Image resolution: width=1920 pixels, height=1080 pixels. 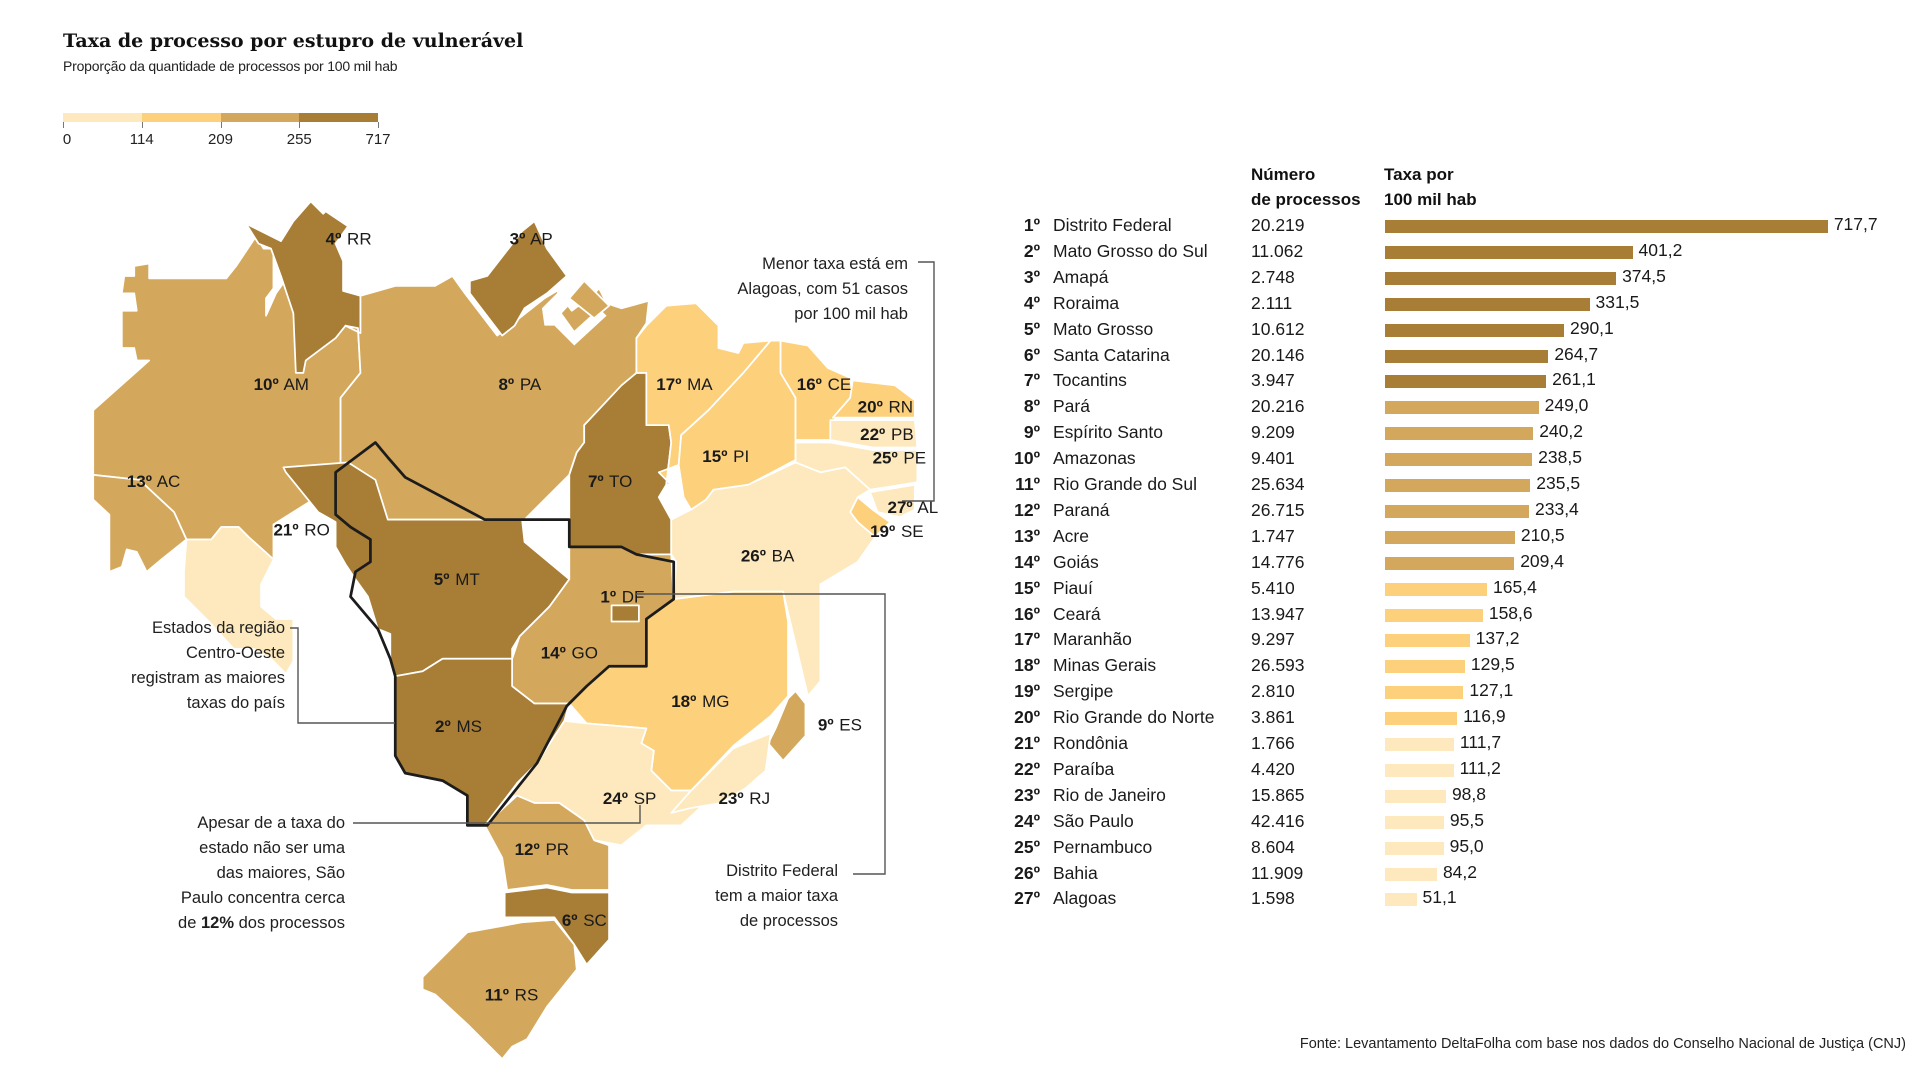 What do you see at coordinates (851, 314) in the screenshot?
I see `annotation-line: por 100 mil hab` at bounding box center [851, 314].